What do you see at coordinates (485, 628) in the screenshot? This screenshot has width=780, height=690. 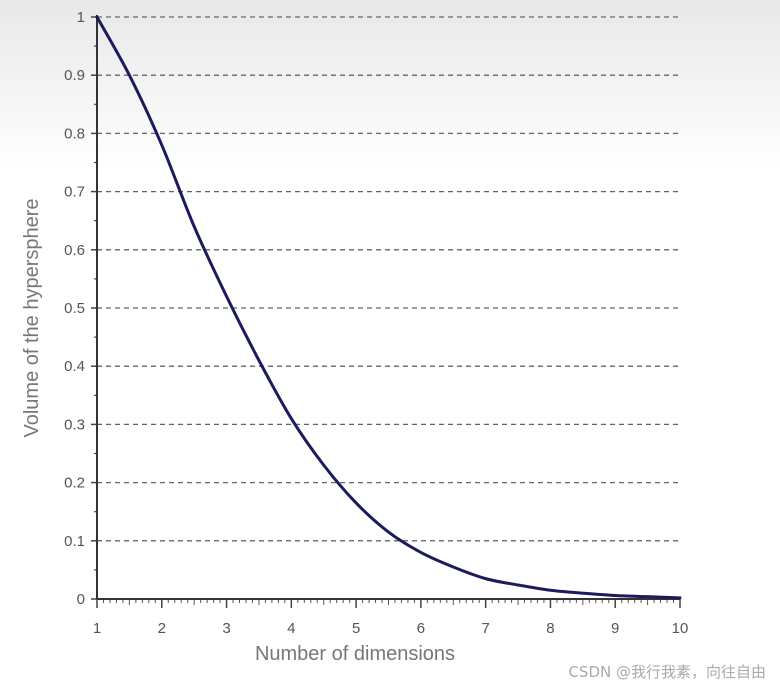 I see `x-tick-label-6: 7` at bounding box center [485, 628].